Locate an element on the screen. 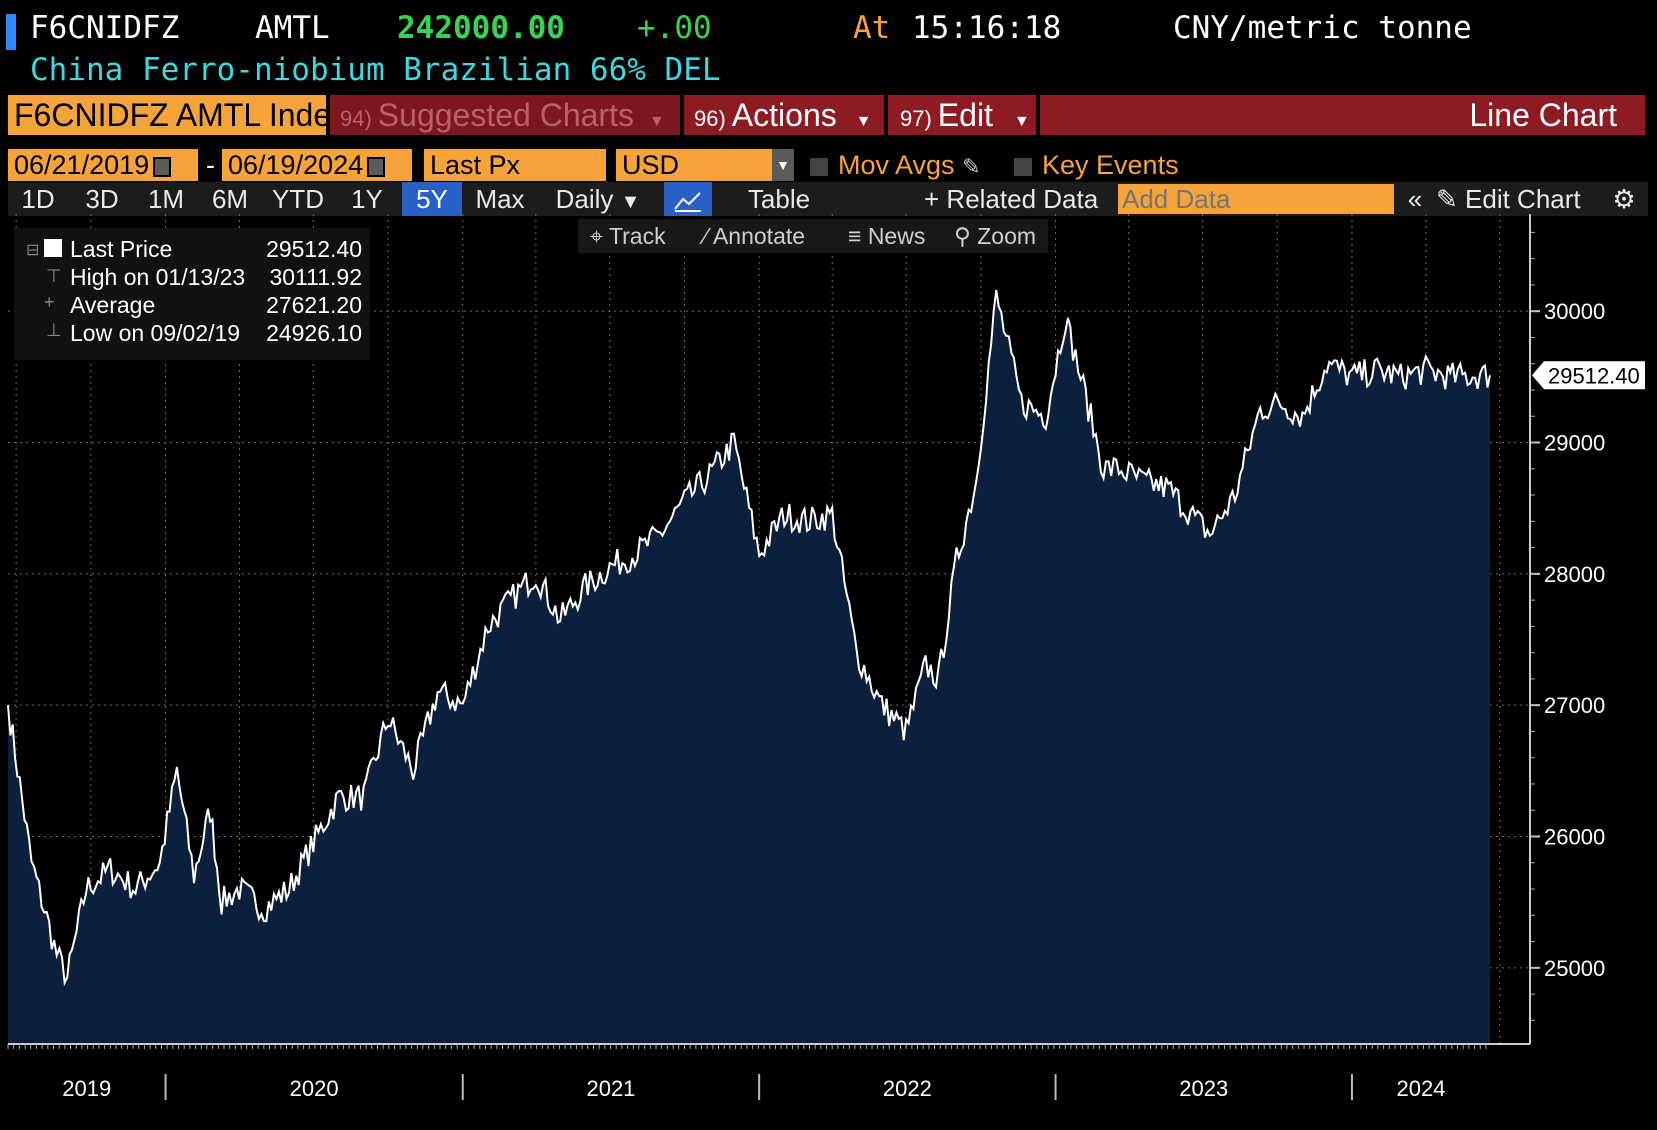 The image size is (1657, 1130). legend-value: 30111.92 is located at coordinates (315, 277).